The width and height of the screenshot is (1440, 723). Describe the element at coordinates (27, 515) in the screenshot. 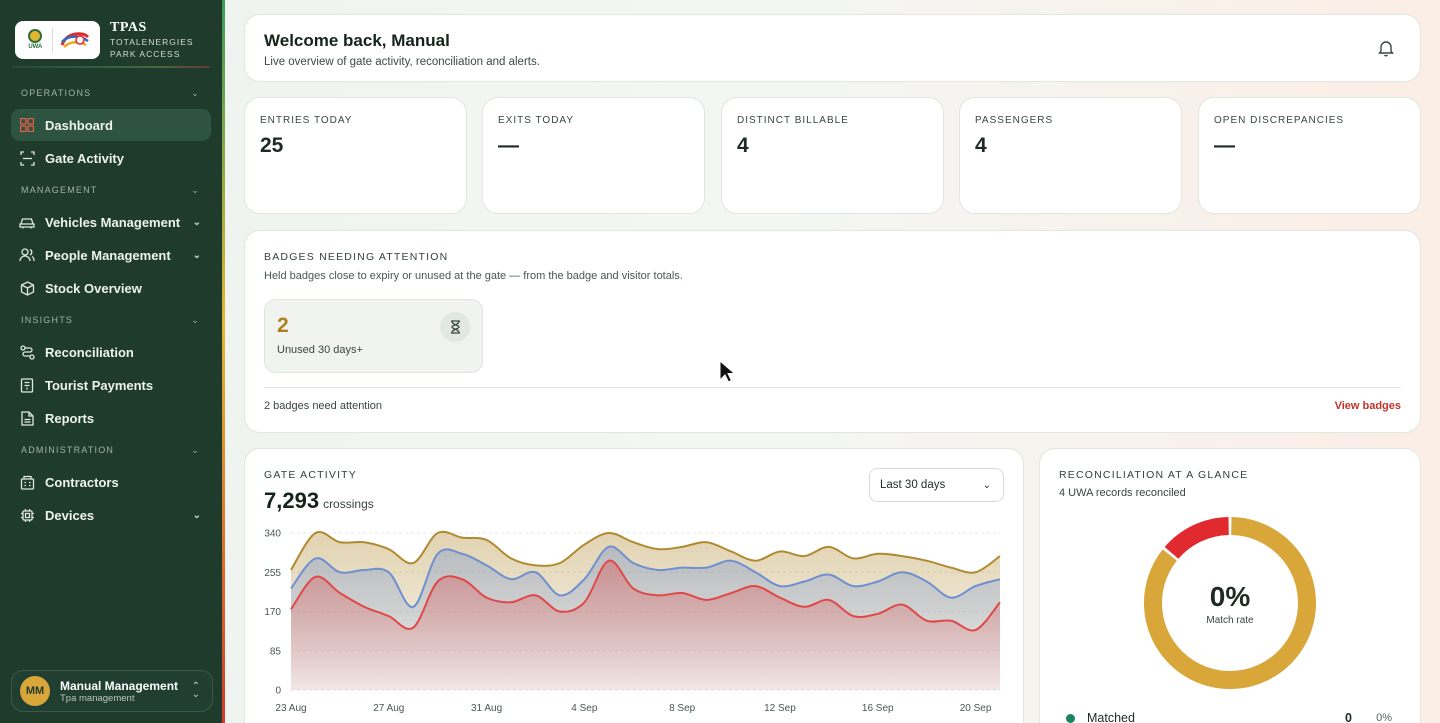

I see `chip-icon` at that location.